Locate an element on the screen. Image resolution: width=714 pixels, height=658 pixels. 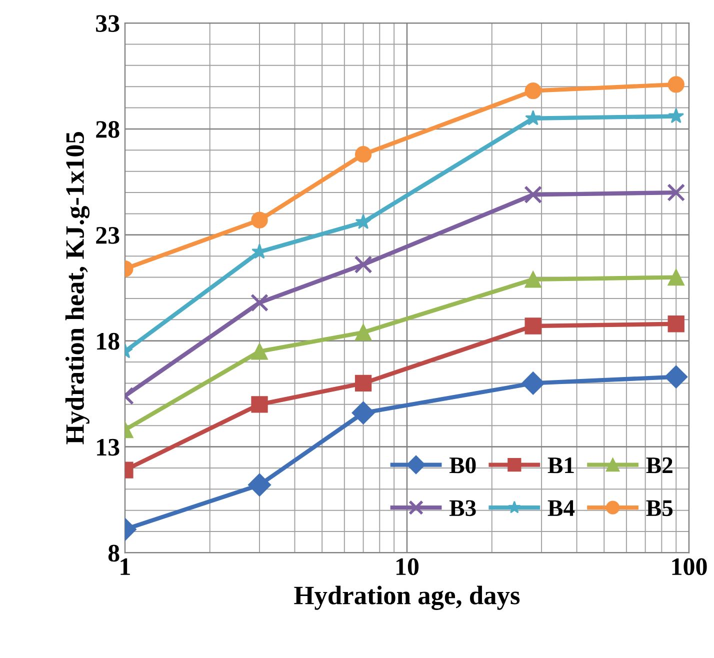
y-tick-label: 13 is located at coordinates (108, 447).